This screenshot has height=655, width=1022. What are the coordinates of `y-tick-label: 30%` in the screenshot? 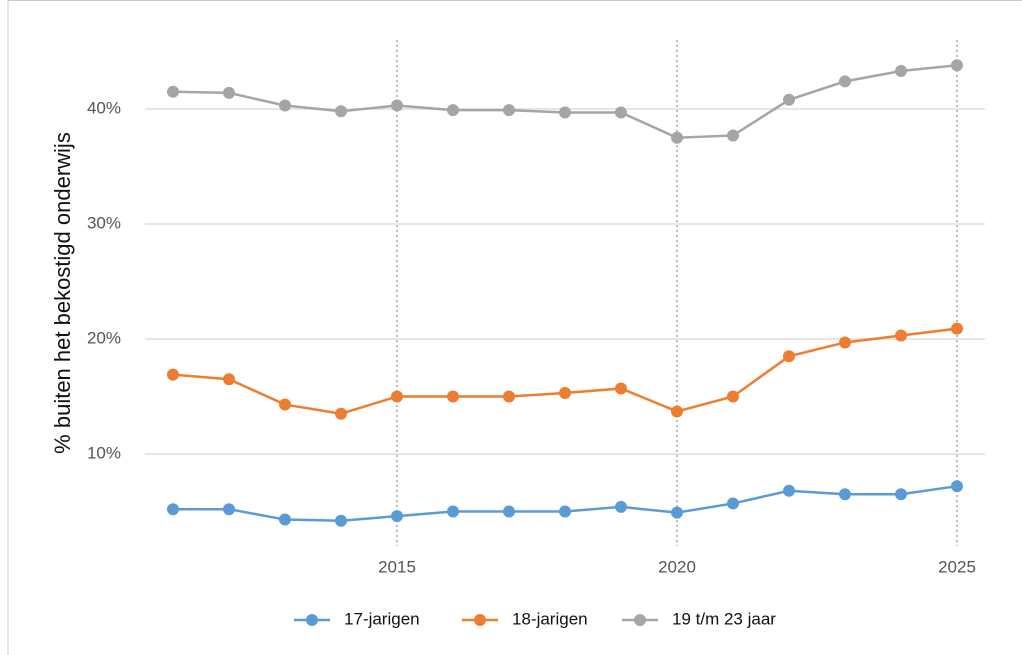 It's located at (104, 222).